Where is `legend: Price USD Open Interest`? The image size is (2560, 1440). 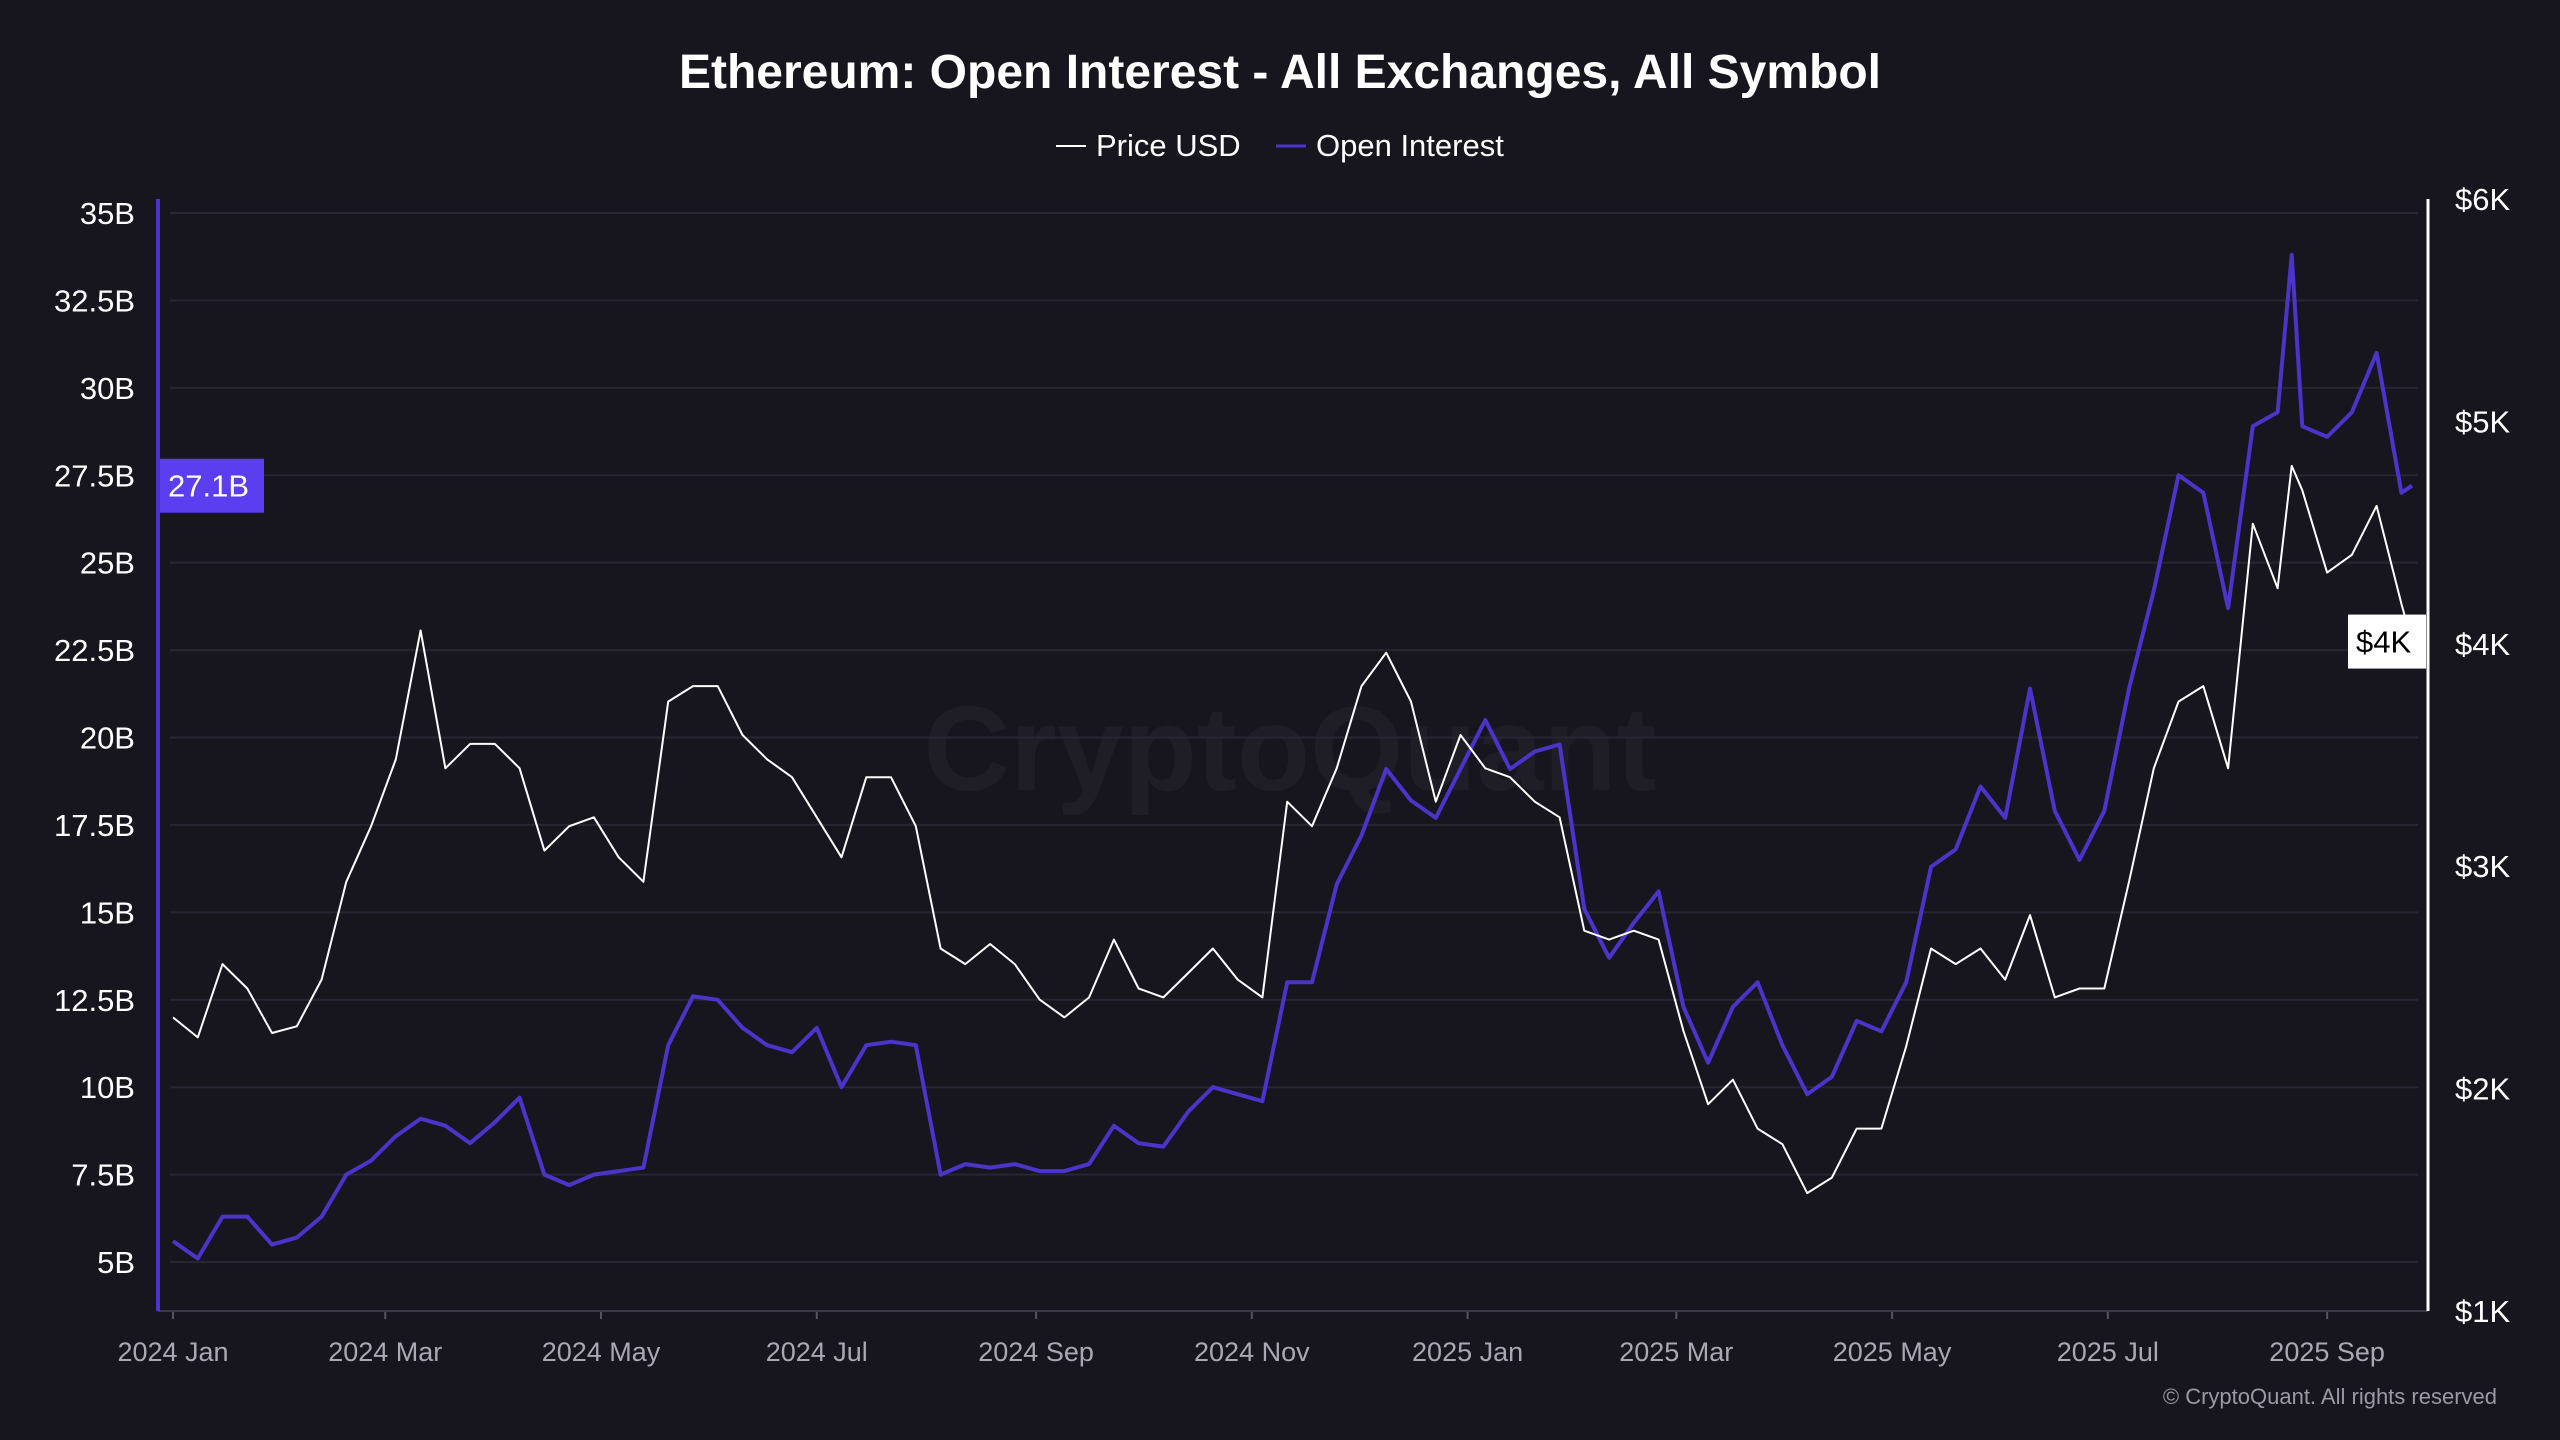
legend: Price USD Open Interest is located at coordinates (1280, 145).